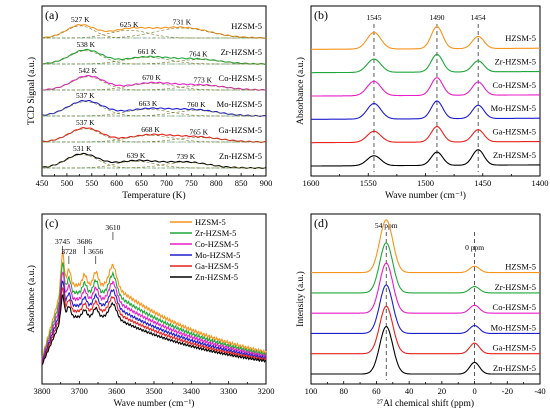 The width and height of the screenshot is (550, 419). What do you see at coordinates (514, 155) in the screenshot?
I see `series-label-b-5: Zn-HZSM-5` at bounding box center [514, 155].